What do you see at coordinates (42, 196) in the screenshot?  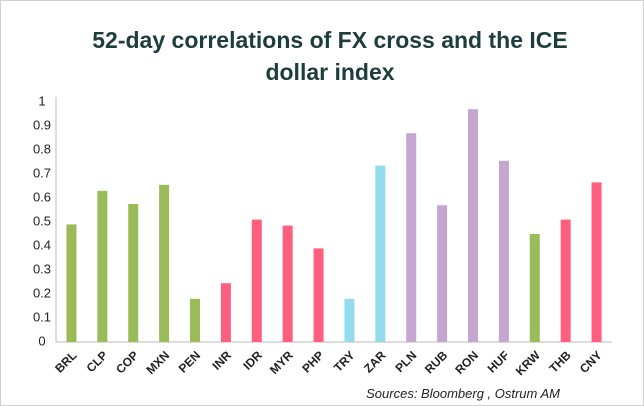 I see `y-tick-label: 0.6` at bounding box center [42, 196].